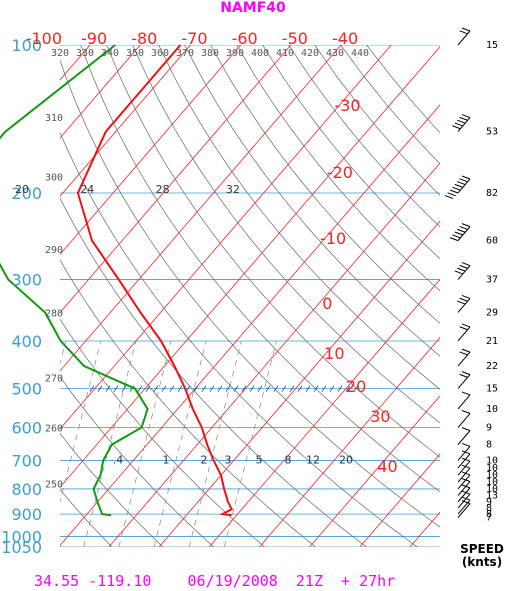 Image resolution: width=506 pixels, height=591 pixels. Describe the element at coordinates (295, 38) in the screenshot. I see `temperature-tick-label: -50` at that location.